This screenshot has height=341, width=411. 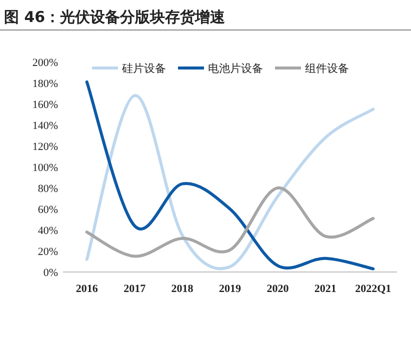 I want to click on x-tick-label: 2022Q1, so click(x=373, y=289).